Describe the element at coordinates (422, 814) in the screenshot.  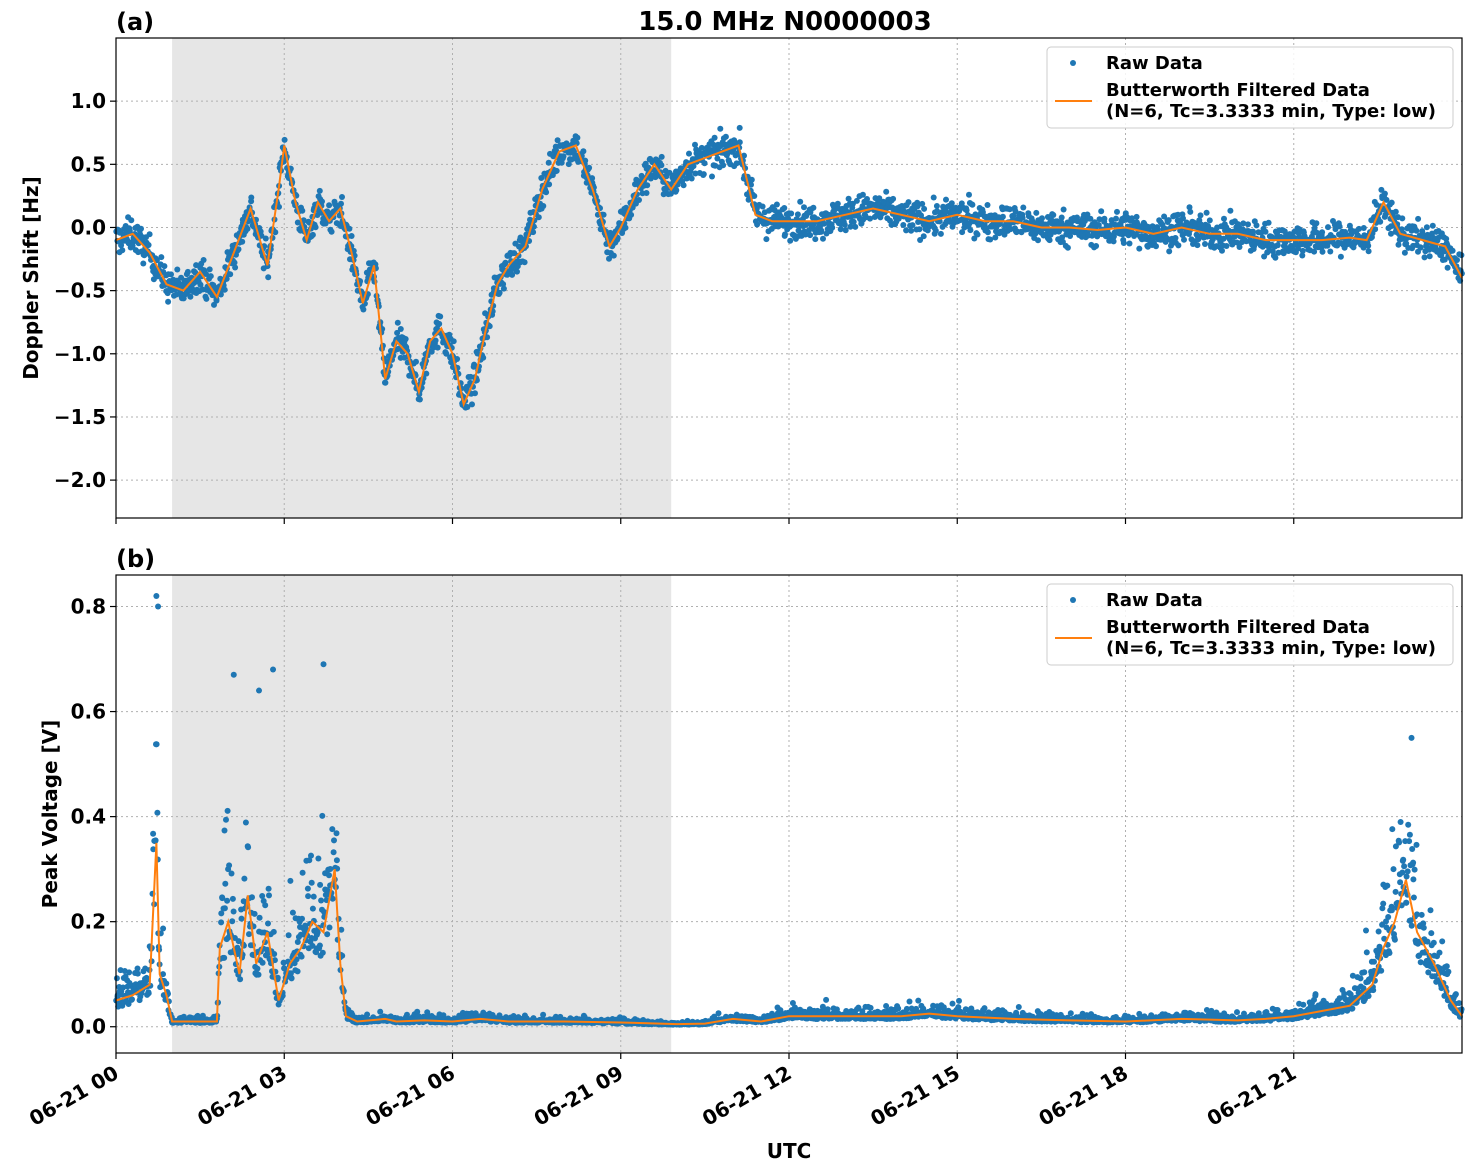
I see `panel-b-shaded-interval` at that location.